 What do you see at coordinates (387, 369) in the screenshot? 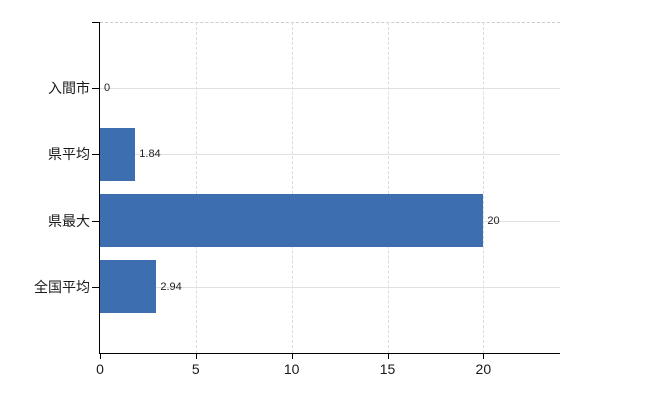
I see `x-tick-label: 15` at bounding box center [387, 369].